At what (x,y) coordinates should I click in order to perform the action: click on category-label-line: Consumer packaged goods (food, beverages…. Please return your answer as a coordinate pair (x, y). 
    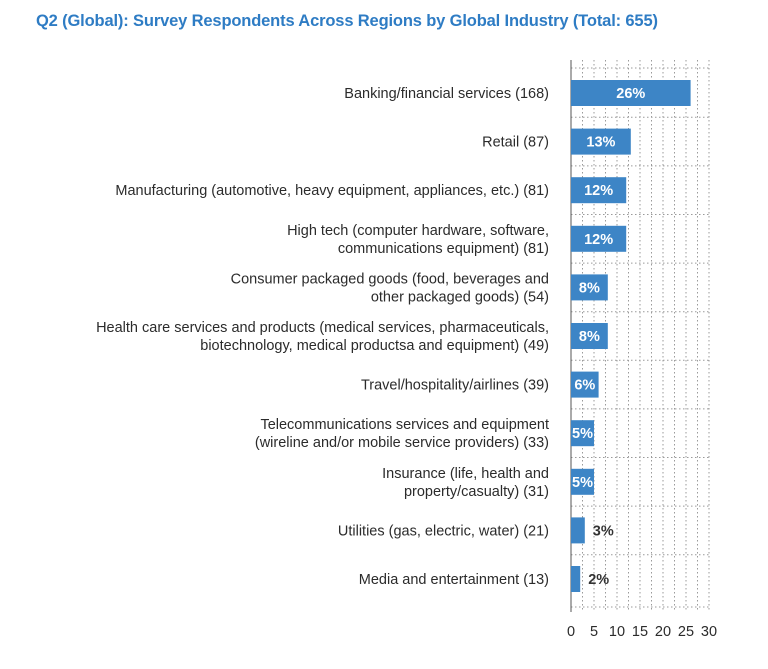
    Looking at the image, I should click on (390, 279).